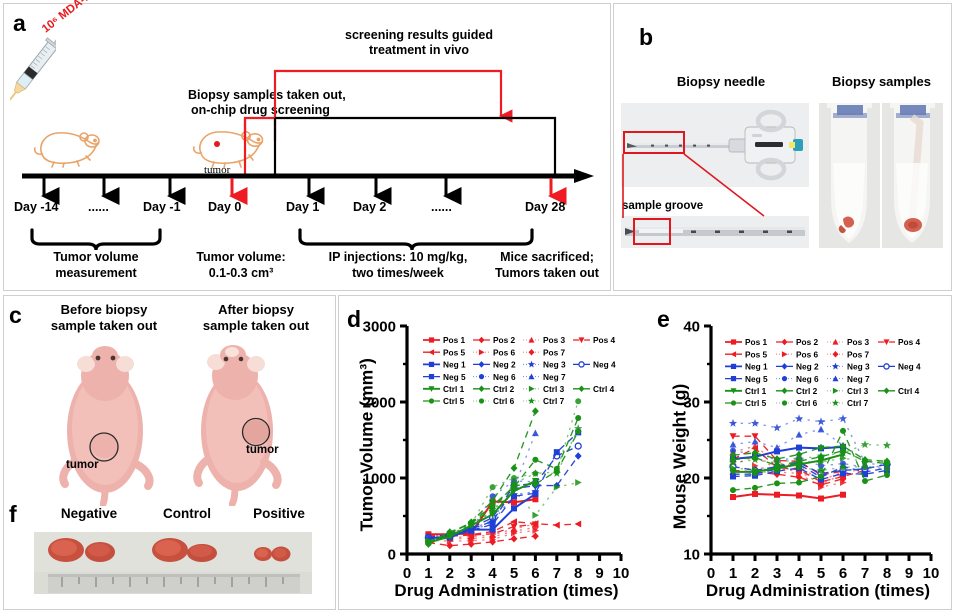 The height and width of the screenshot is (613, 955). What do you see at coordinates (267, 95) in the screenshot?
I see `biopsy-callout-line1: Biopsy samples taken out,` at bounding box center [267, 95].